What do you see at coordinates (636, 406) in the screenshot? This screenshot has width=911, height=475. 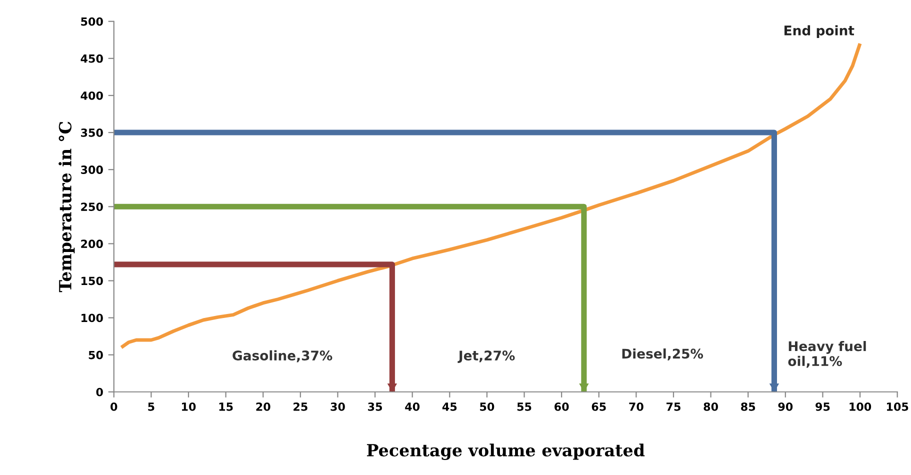 I see `x-tick-label: 70` at bounding box center [636, 406].